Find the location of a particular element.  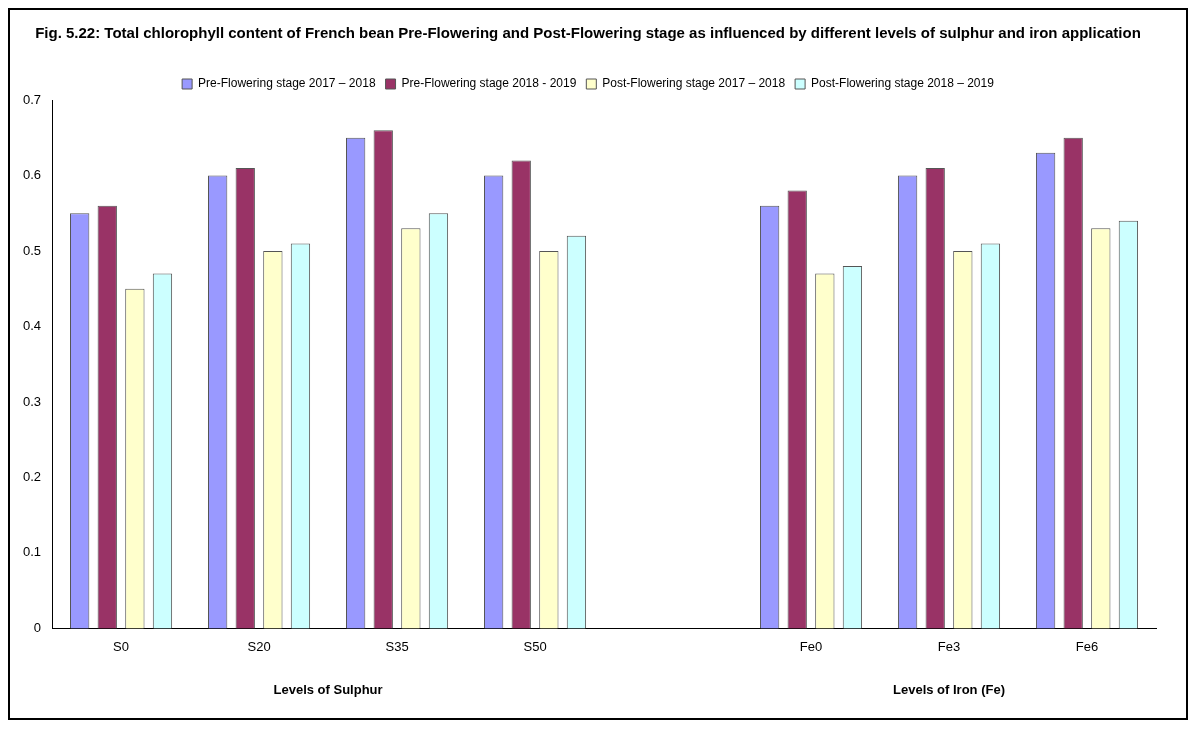

y-tick-label: 0.1 is located at coordinates (32, 552).